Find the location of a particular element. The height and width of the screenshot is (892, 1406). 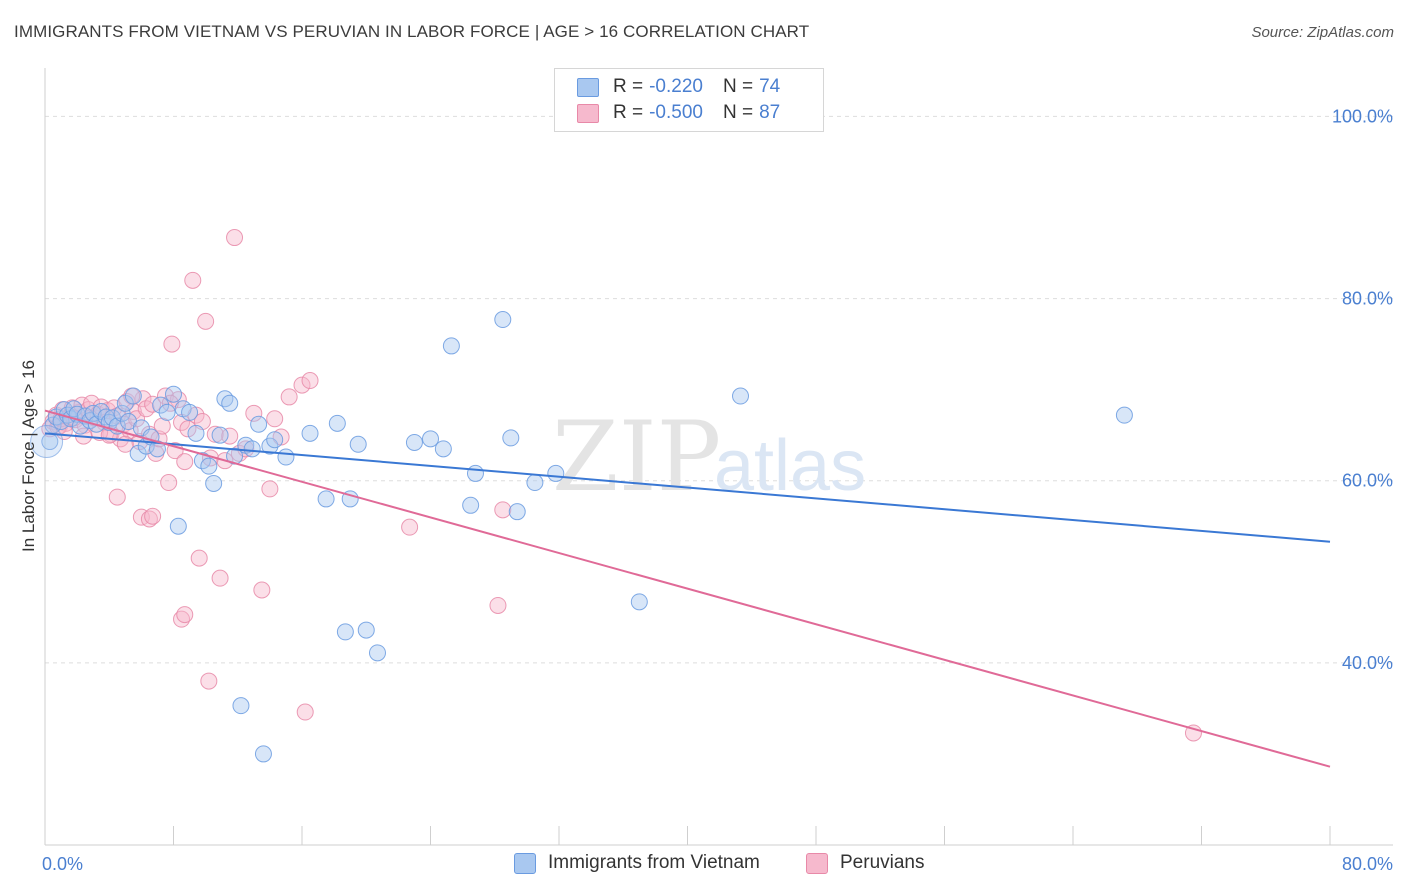

watermark-zip: ZIP is located at coordinates (636, 457).